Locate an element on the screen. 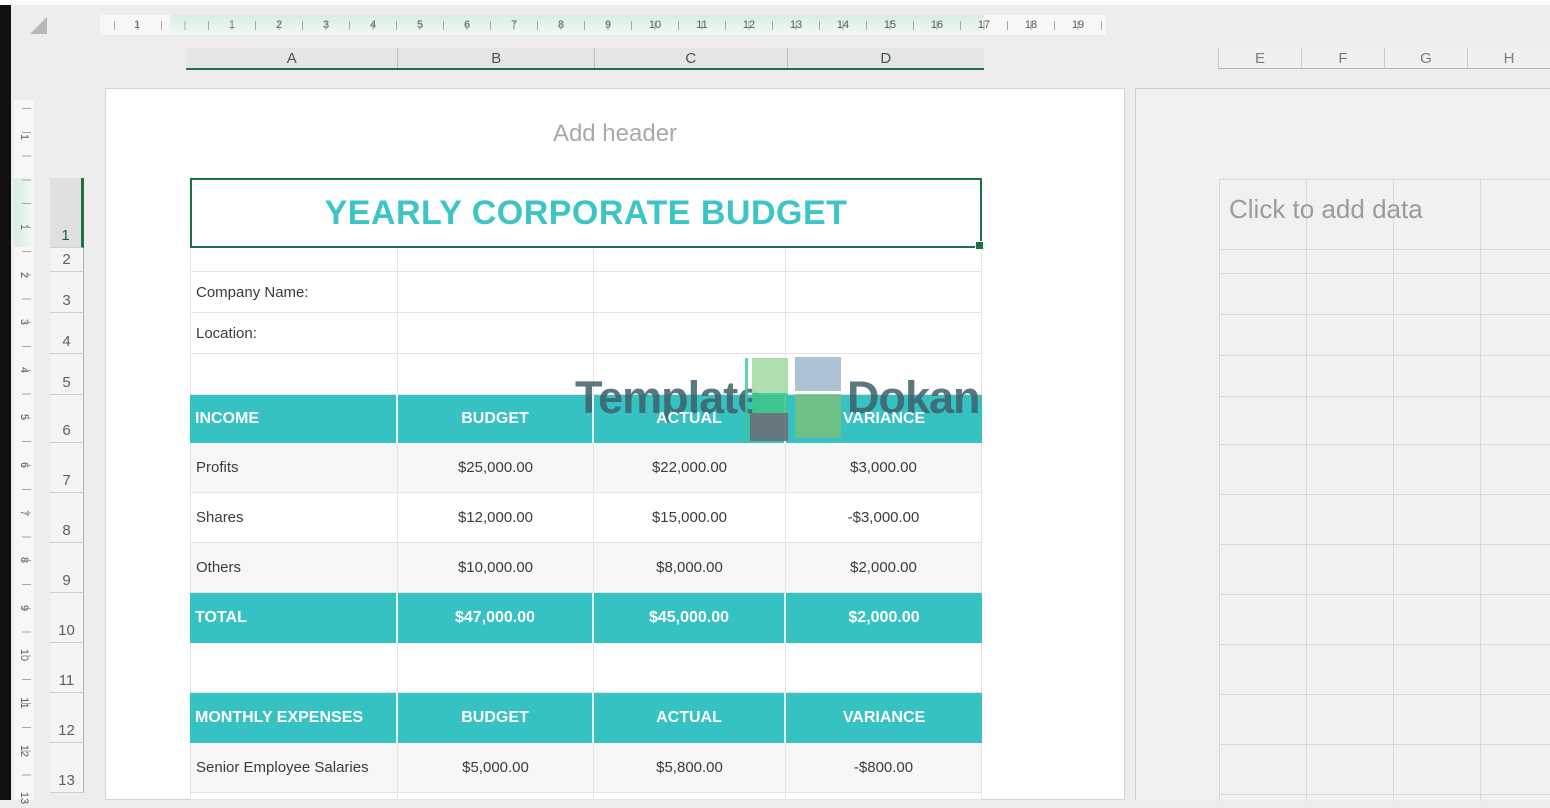 The height and width of the screenshot is (808, 1550). row-header-7: 7 is located at coordinates (67, 468).